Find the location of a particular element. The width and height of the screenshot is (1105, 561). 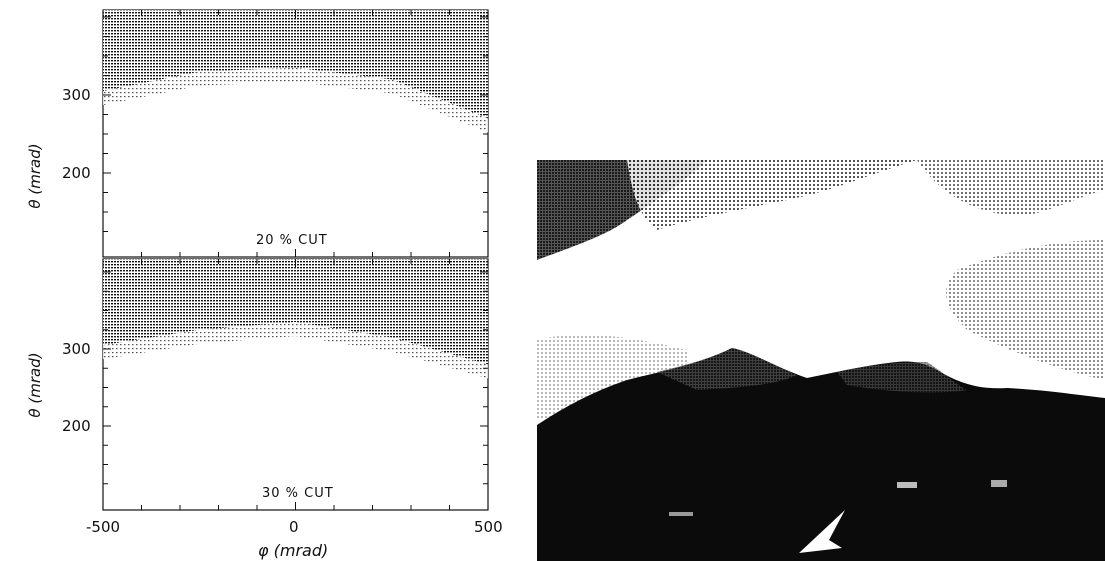

top-ylabel: θ (mrad) is located at coordinates (35, 175).